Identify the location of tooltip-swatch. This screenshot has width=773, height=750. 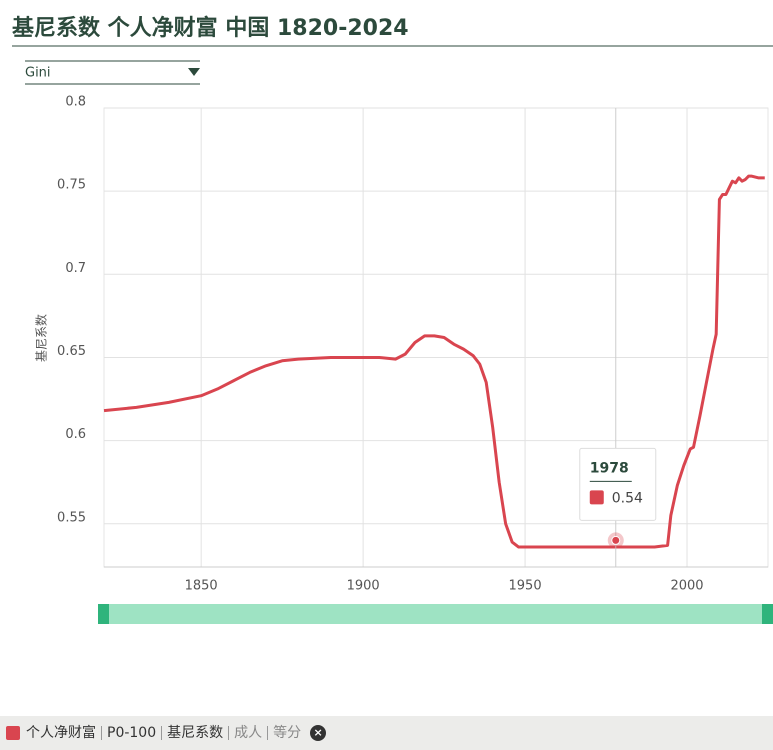
(596, 497).